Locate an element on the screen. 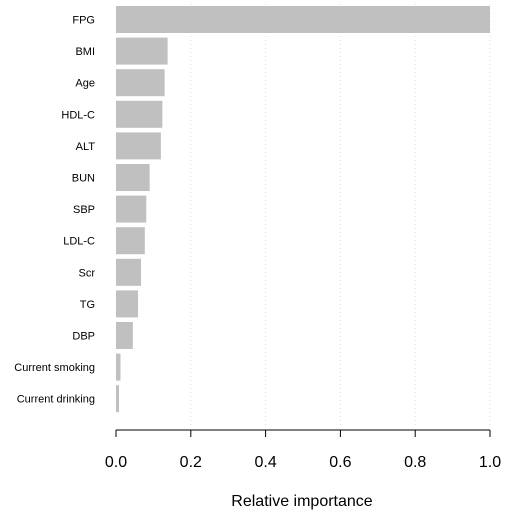 The image size is (510, 518). x-tick-label: 0.6 is located at coordinates (340, 462).